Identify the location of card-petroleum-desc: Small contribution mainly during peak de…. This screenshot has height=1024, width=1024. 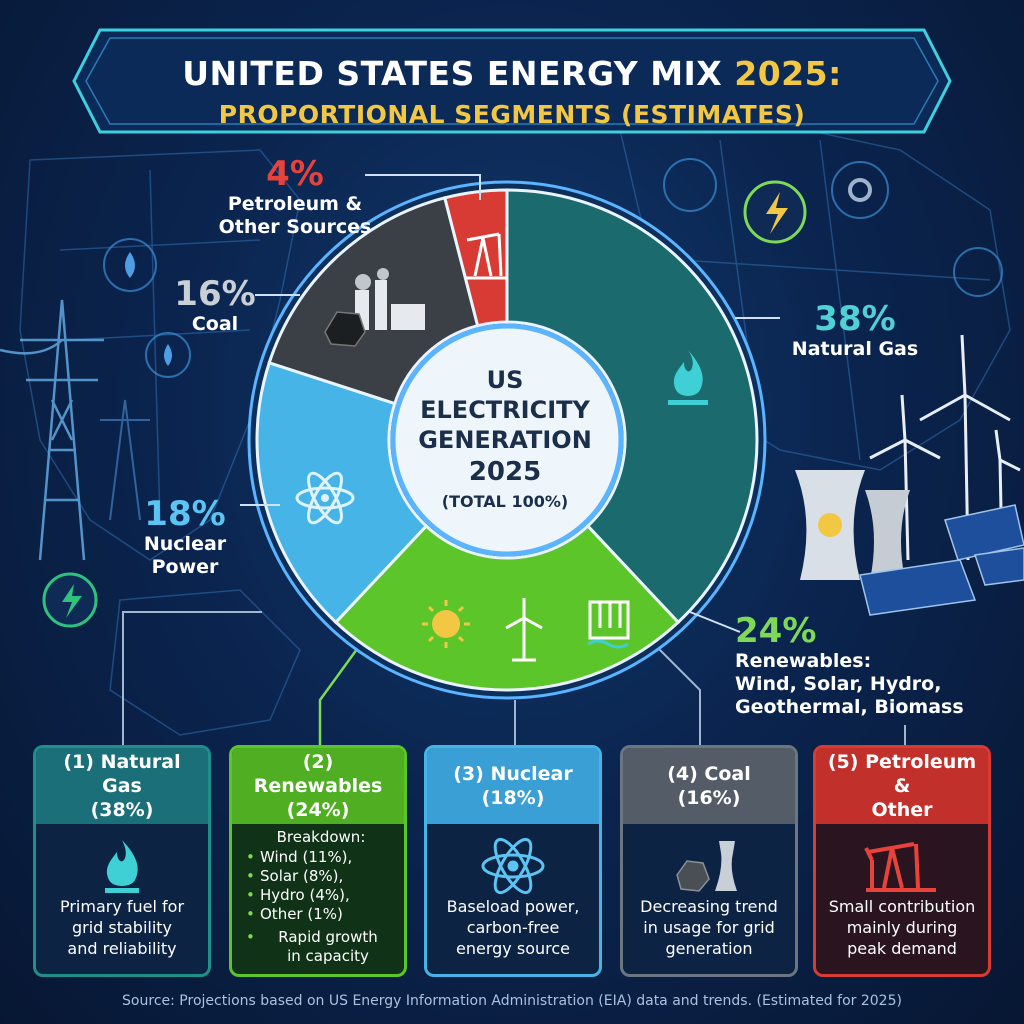
(902, 927).